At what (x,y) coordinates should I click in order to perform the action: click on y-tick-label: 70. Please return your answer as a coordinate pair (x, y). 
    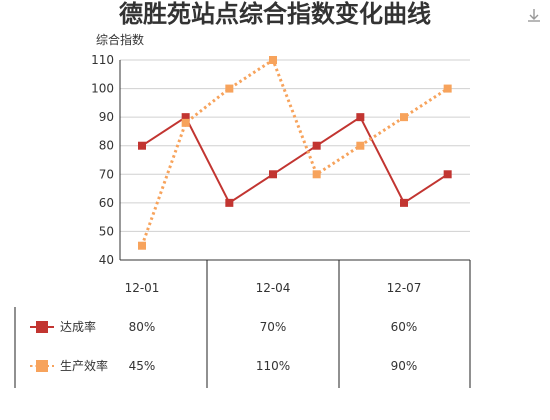
    Looking at the image, I should click on (106, 174).